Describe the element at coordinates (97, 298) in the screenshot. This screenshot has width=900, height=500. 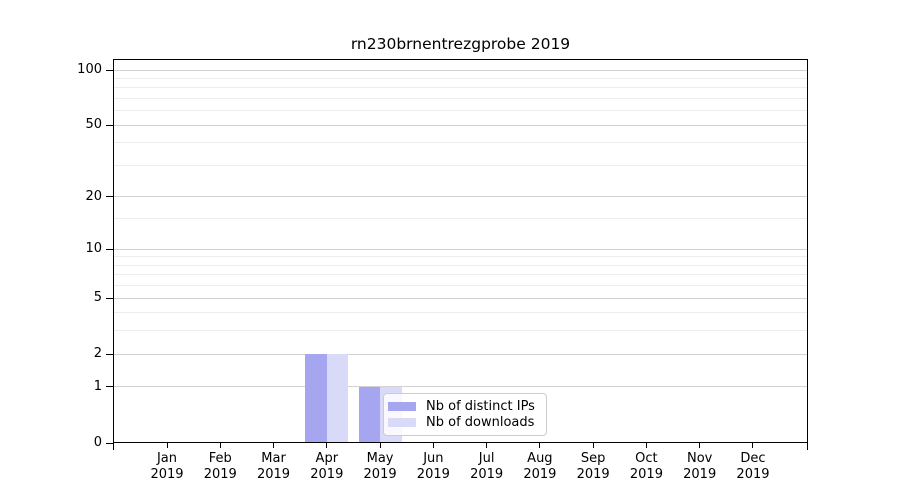
I see `y-axis-label: 5` at that location.